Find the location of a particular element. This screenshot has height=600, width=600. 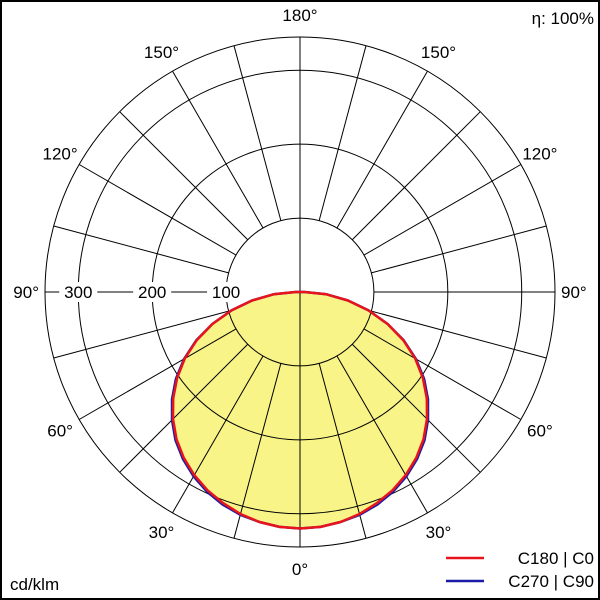

radial-tick-label: 300 is located at coordinates (78, 292).